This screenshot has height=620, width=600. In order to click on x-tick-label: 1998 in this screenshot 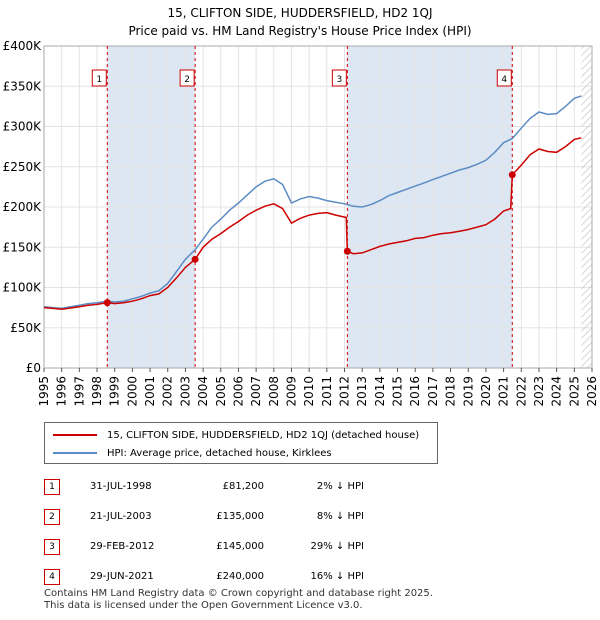, I will do `click(97, 391)`.